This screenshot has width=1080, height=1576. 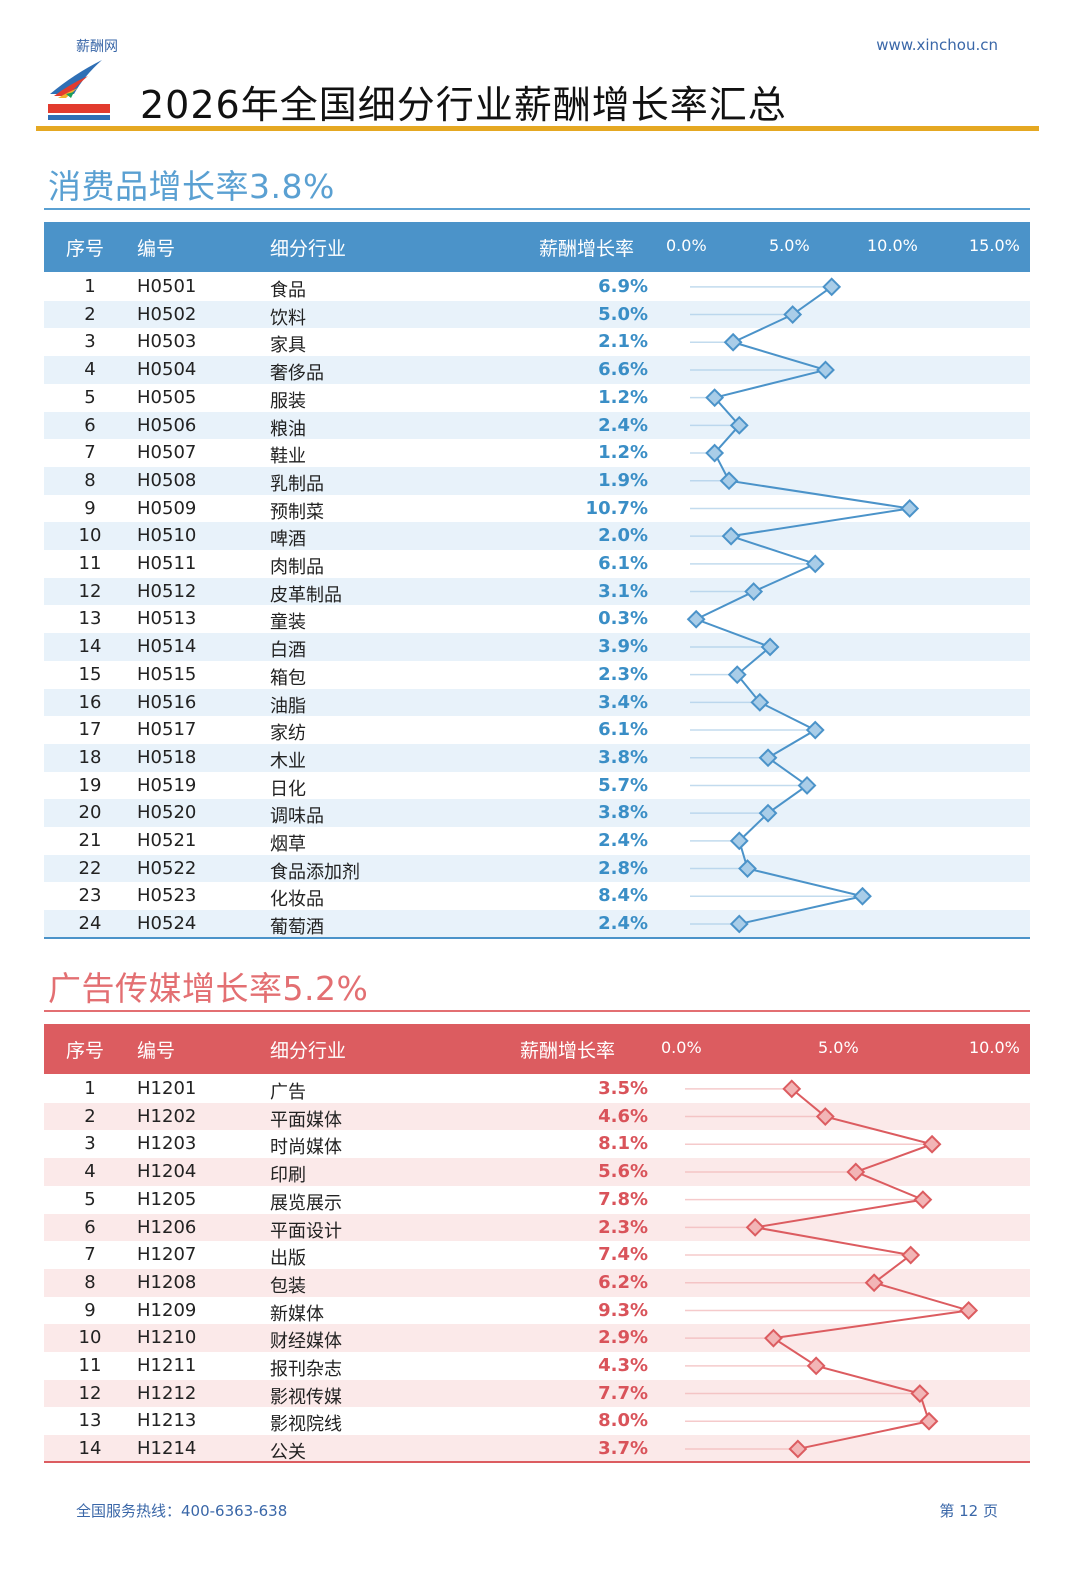 I want to click on axis-tick: 5.0%, so click(x=838, y=1047).